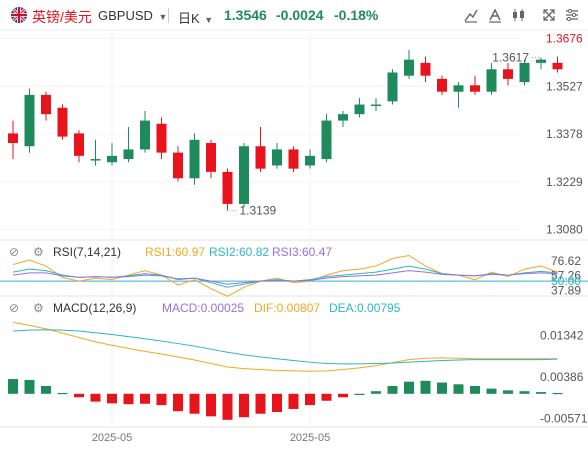 The image size is (588, 449). What do you see at coordinates (564, 38) in the screenshot?
I see `current-price-label: 1.3676` at bounding box center [564, 38].